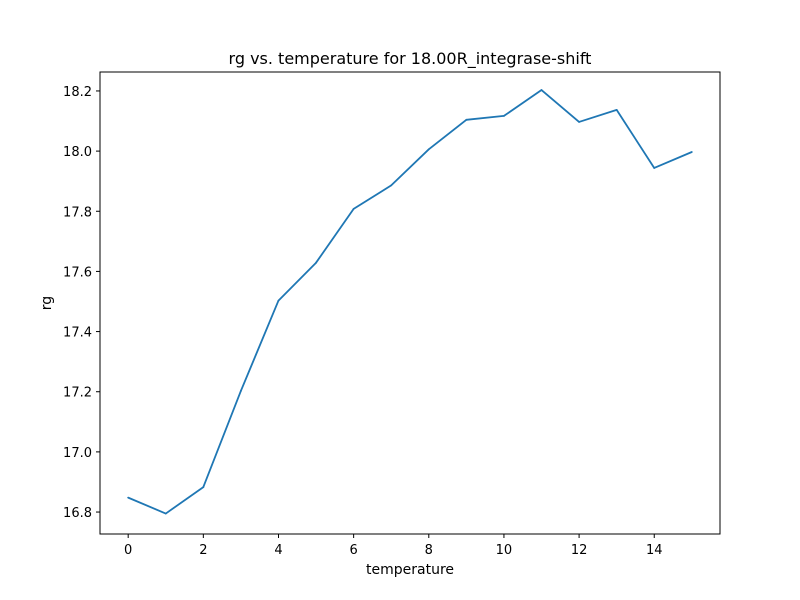 This screenshot has width=800, height=600. I want to click on y-tick-label: 17.2, so click(77, 393).